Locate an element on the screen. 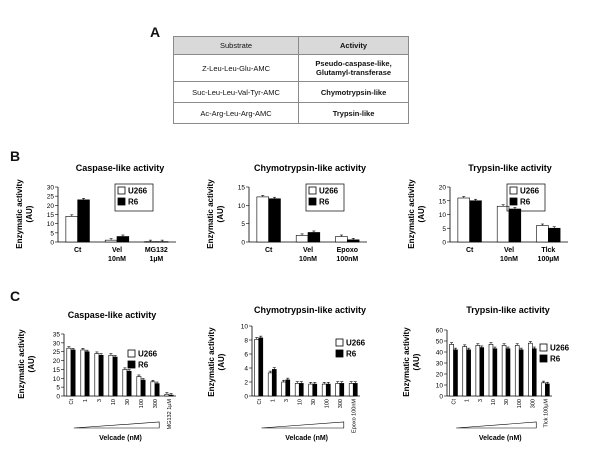 This screenshot has height=450, width=600. x-tick-label: Tlck 100µM is located at coordinates (546, 413).